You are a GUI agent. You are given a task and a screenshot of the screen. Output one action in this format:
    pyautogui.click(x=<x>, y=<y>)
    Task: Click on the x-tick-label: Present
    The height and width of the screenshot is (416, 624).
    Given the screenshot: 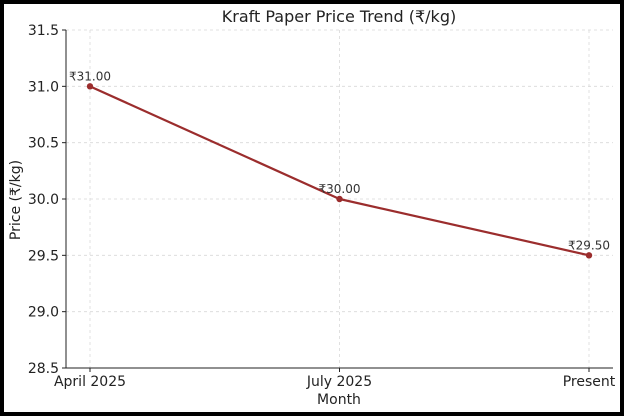 What is the action you would take?
    pyautogui.click(x=589, y=382)
    